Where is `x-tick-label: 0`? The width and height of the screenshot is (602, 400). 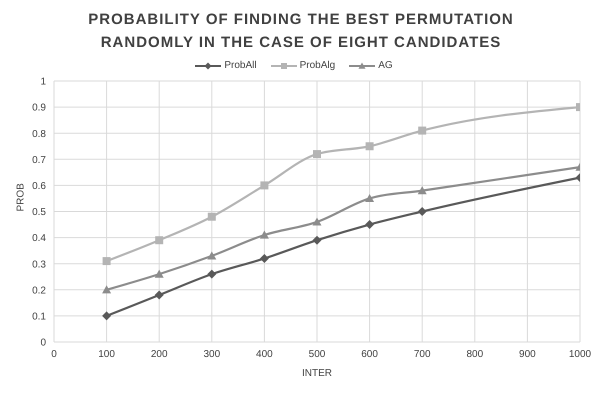
x-tick-label: 0 is located at coordinates (54, 354).